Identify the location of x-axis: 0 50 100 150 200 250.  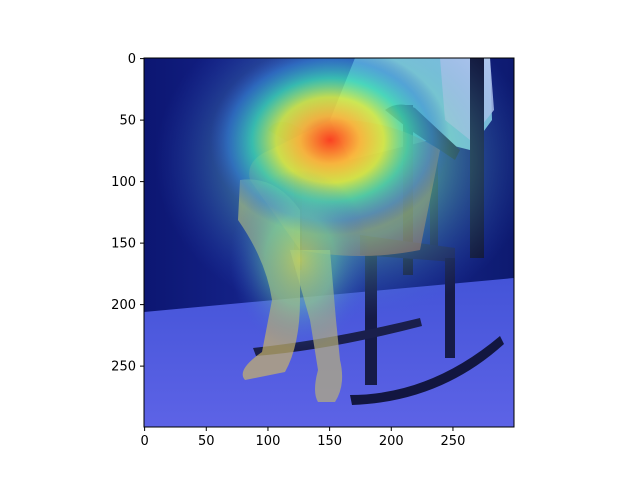
(302, 438).